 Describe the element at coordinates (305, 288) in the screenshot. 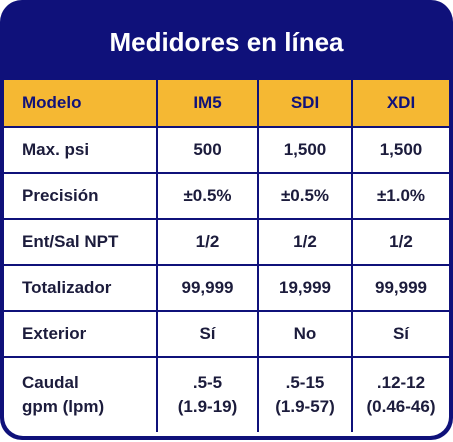

I see `table-cell: 19,999` at that location.